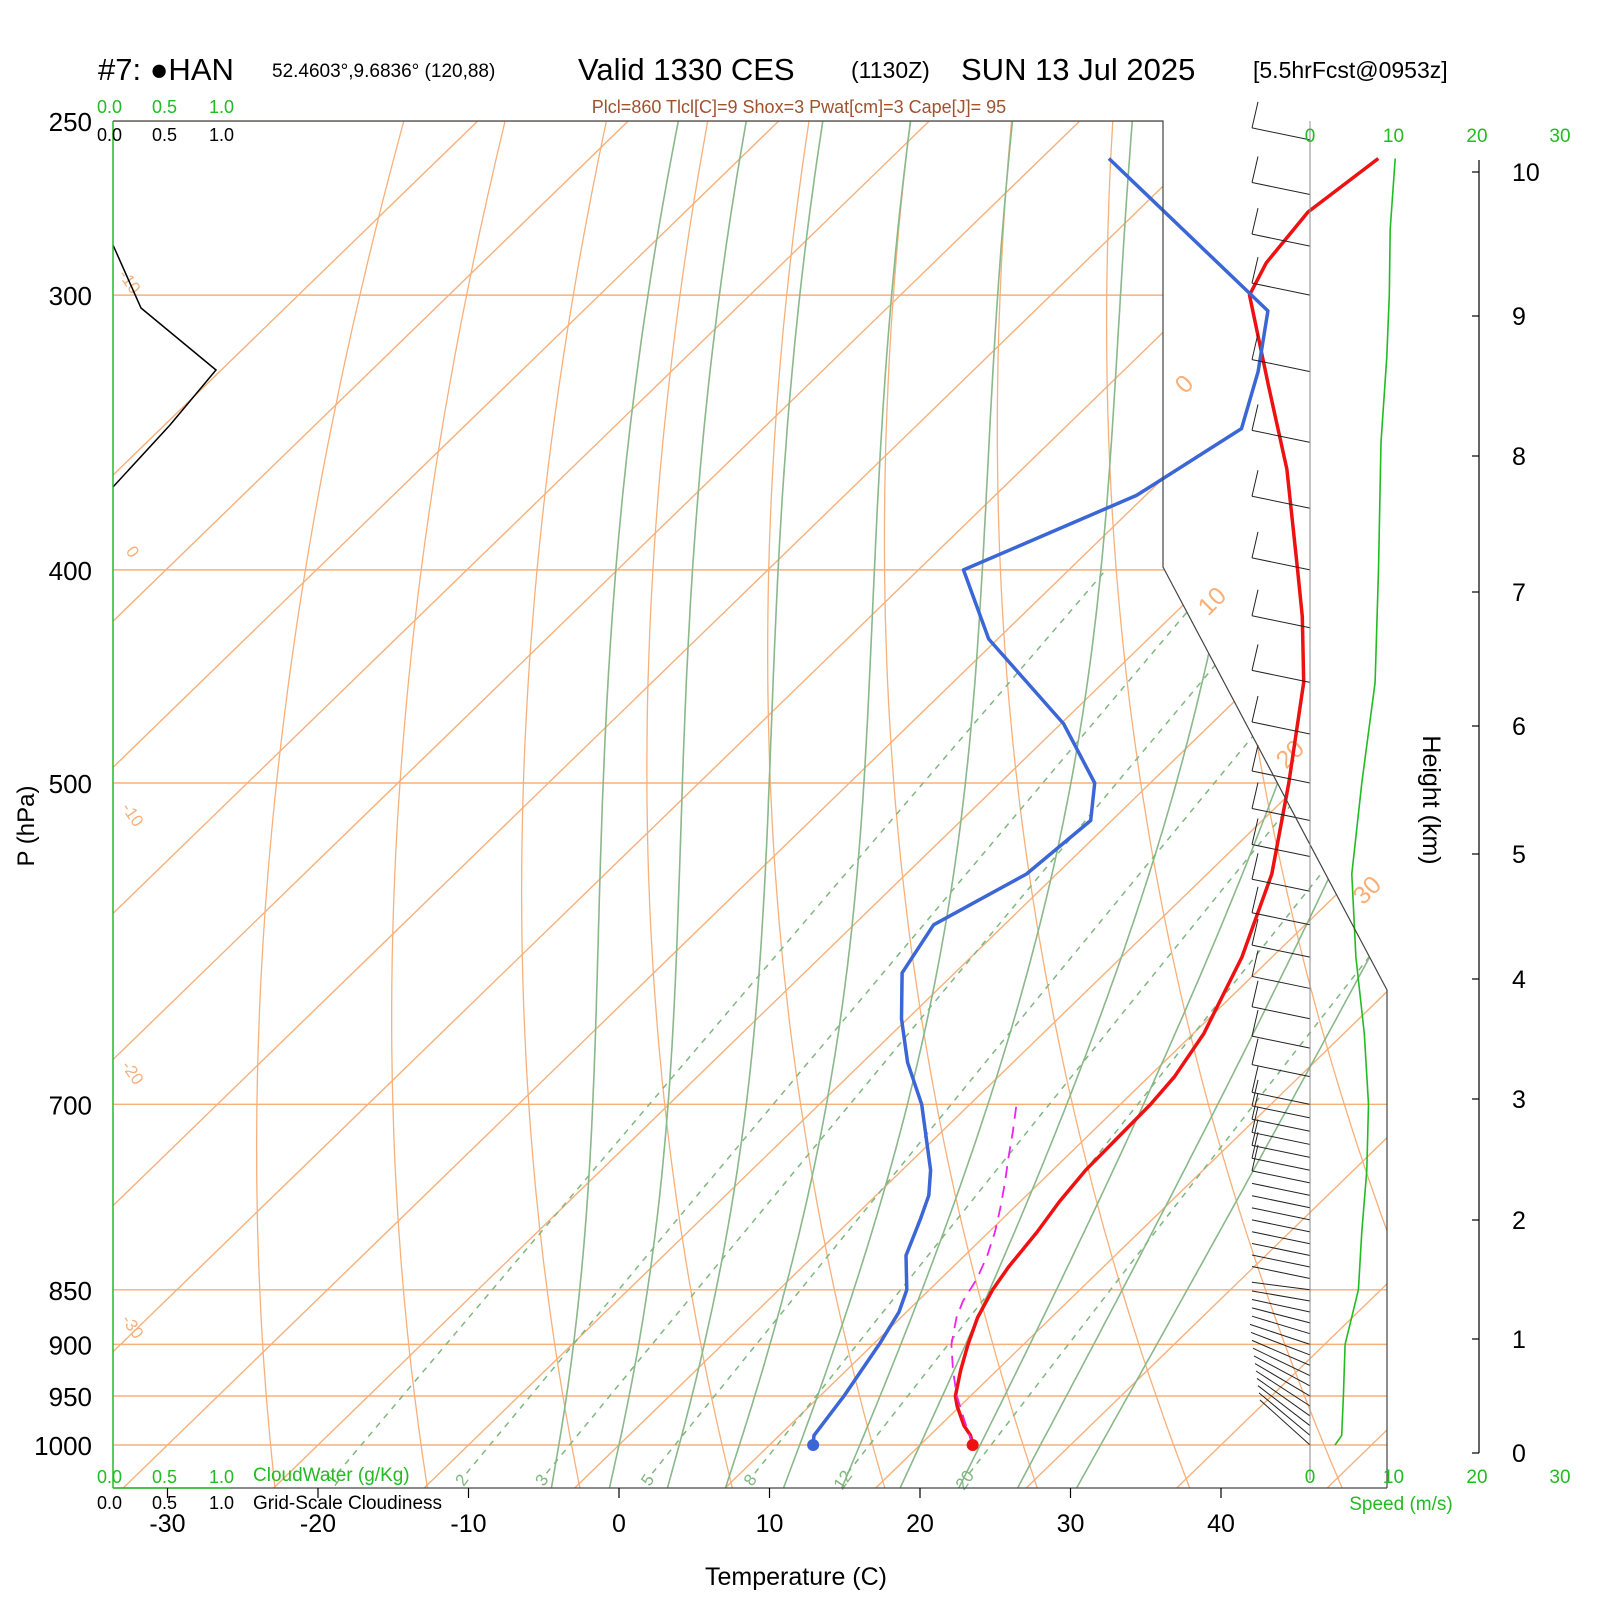  I want to click on height-tick-label: 9, so click(1519, 317).